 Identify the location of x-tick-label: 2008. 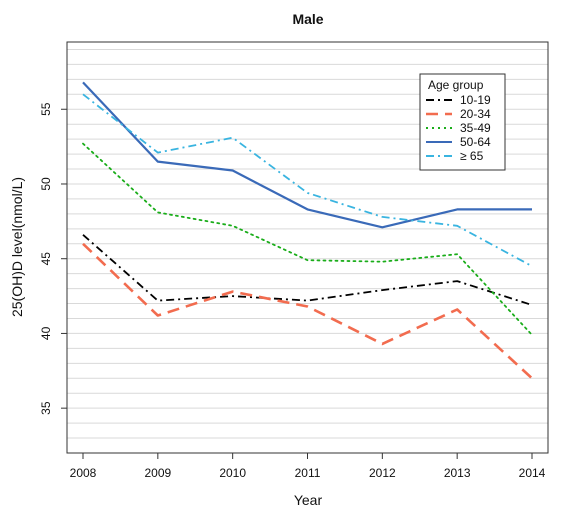
(83, 473).